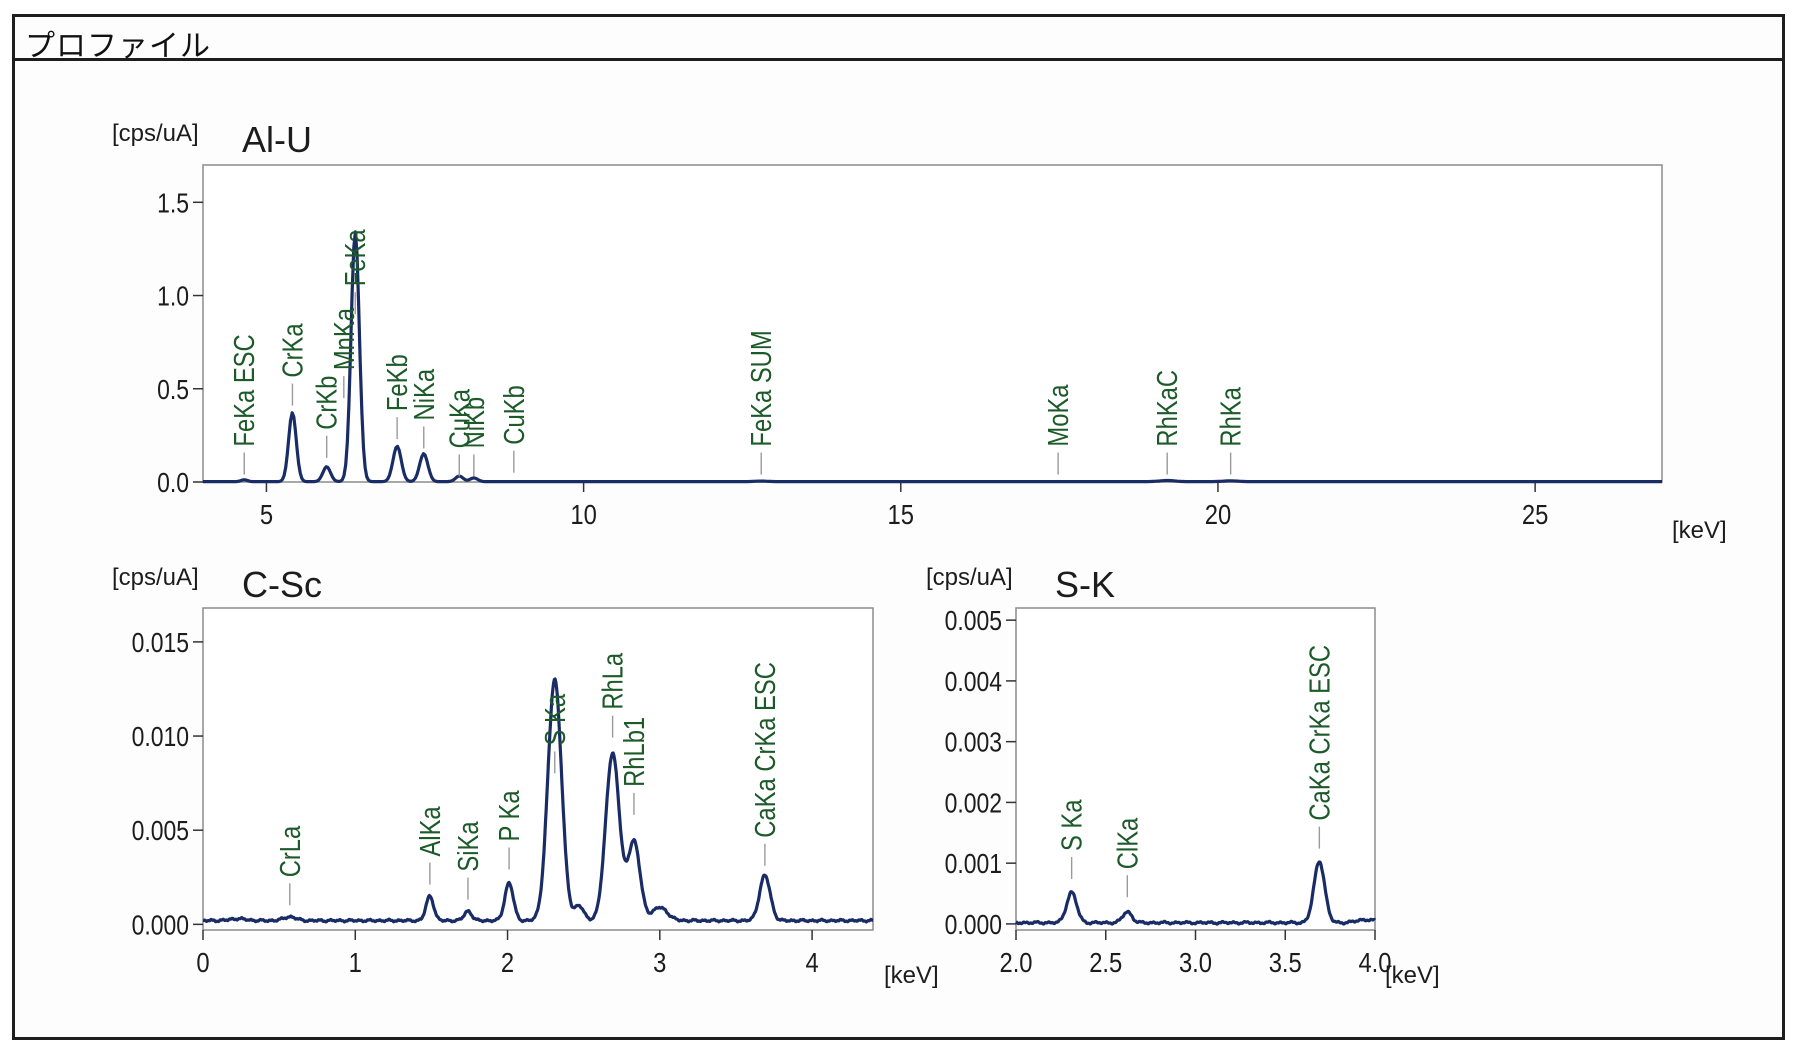 This screenshot has width=1799, height=1051. I want to click on chart-title: C-Sc, so click(282, 584).